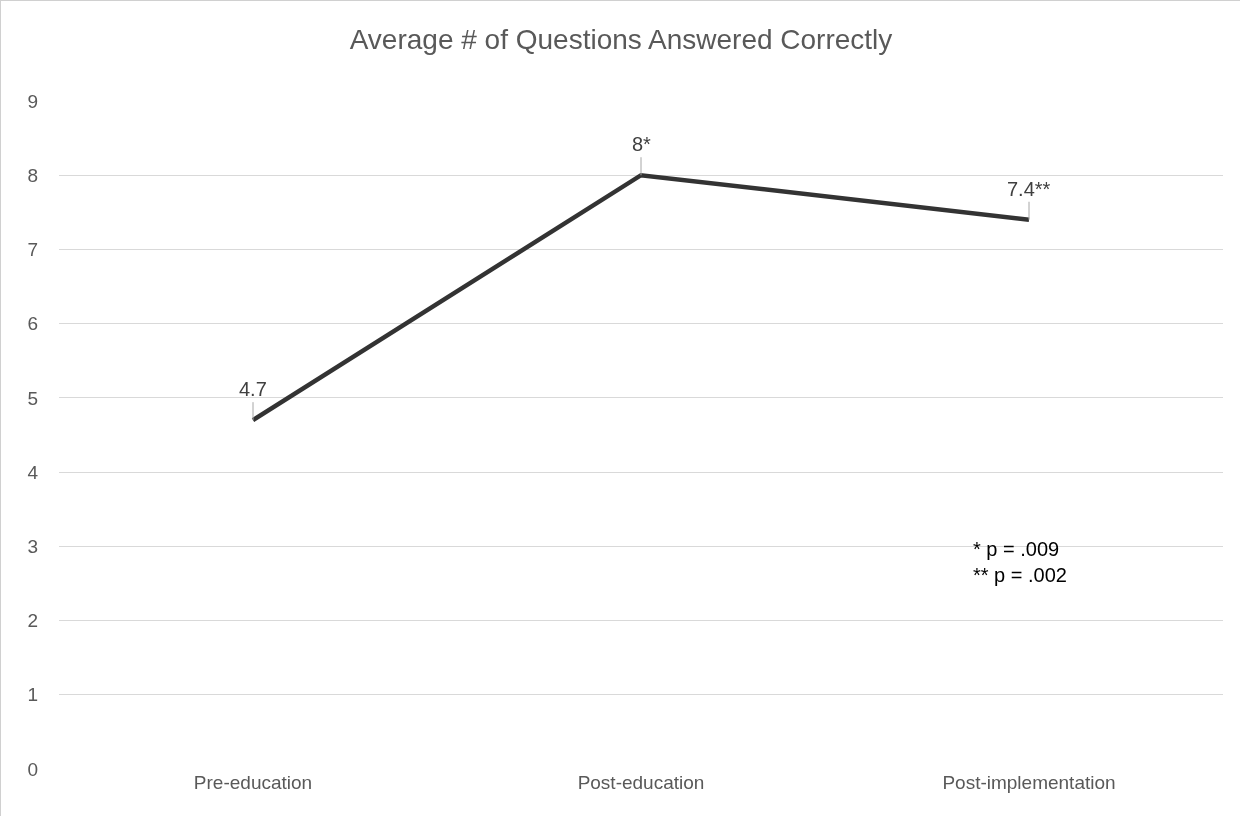  I want to click on annotation: ** p = .002, so click(1020, 575).